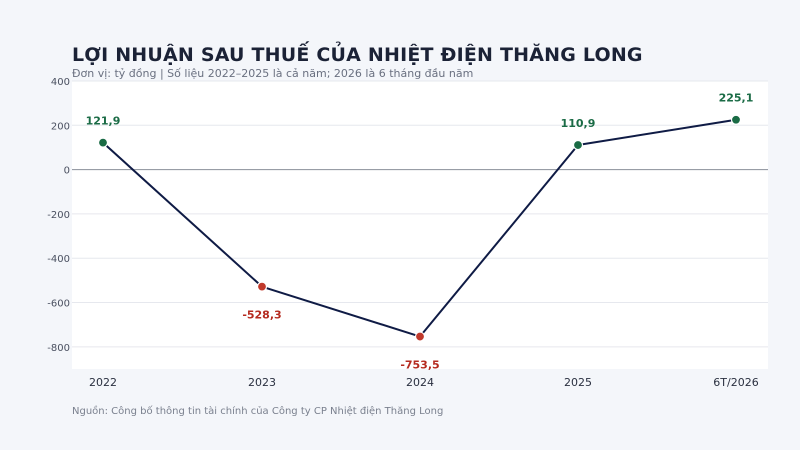 The width and height of the screenshot is (800, 450). Describe the element at coordinates (103, 121) in the screenshot. I see `data-label: 121,9` at that location.